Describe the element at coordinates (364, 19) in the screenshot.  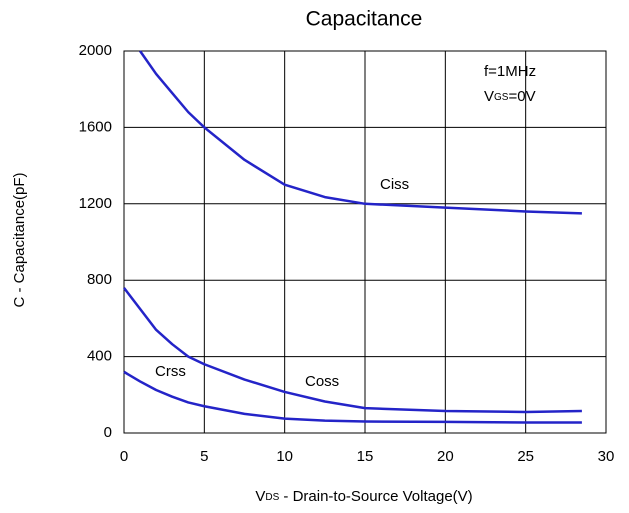
I see `chart-title: Capacitance` at that location.